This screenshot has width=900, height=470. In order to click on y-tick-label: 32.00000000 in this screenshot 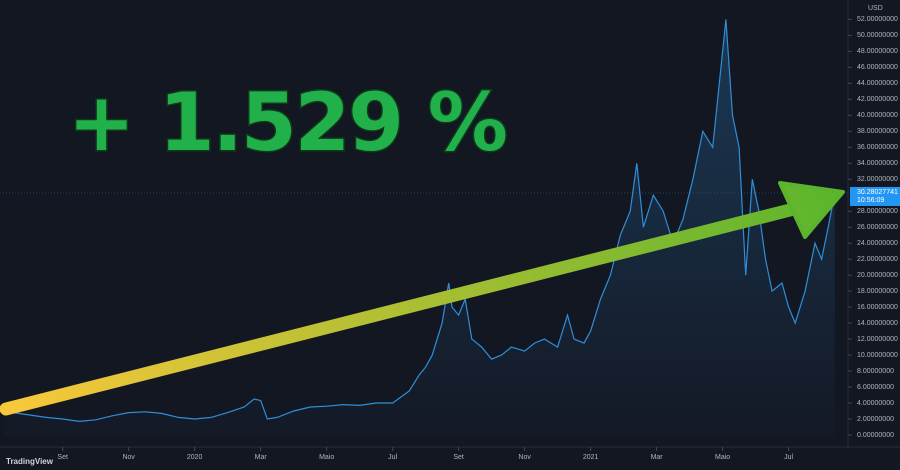, I will do `click(877, 179)`.